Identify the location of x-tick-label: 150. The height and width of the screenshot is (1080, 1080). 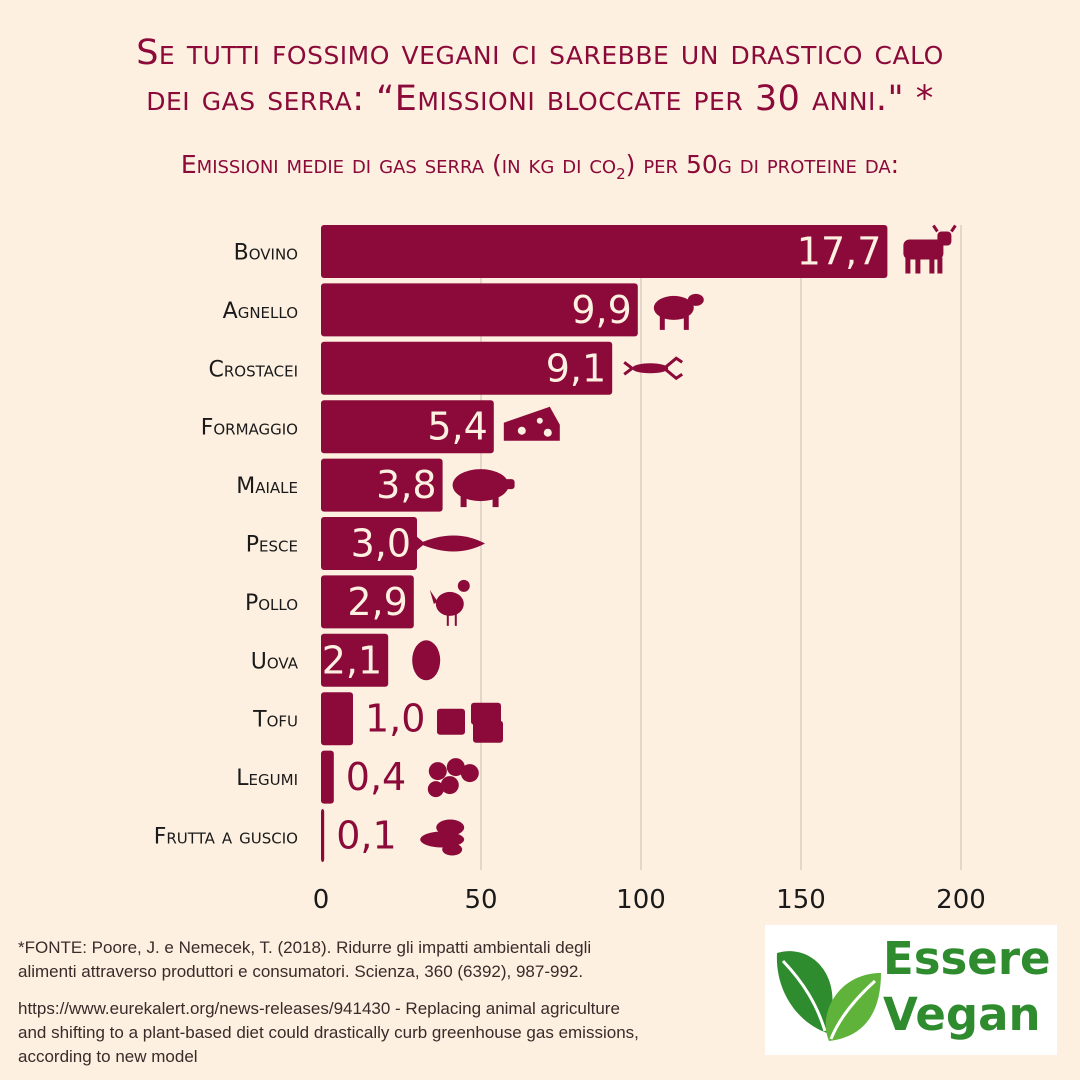
(801, 900).